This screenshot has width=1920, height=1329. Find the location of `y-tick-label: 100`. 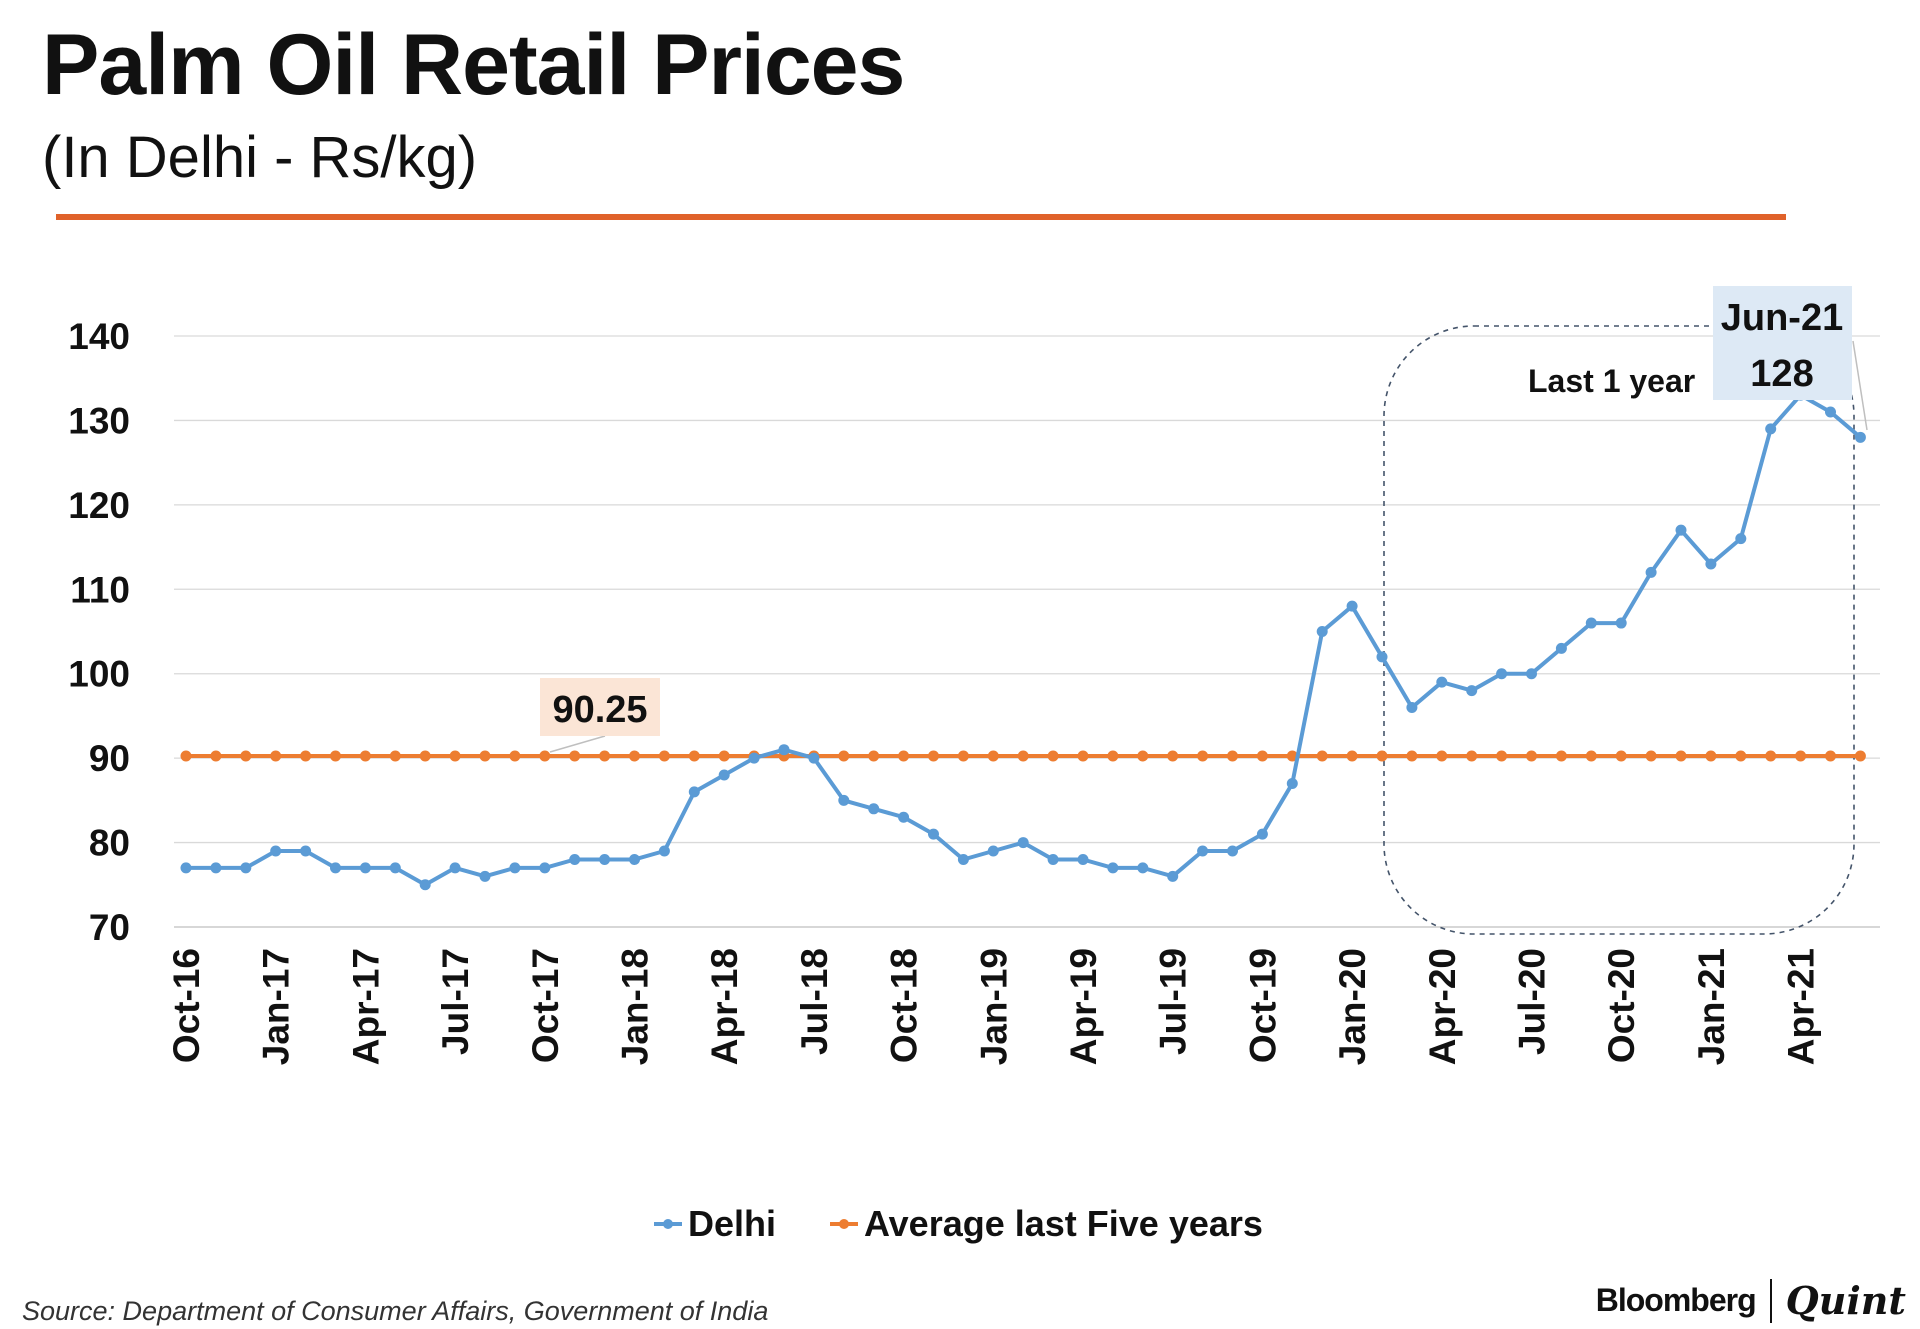

y-tick-label: 100 is located at coordinates (99, 674).